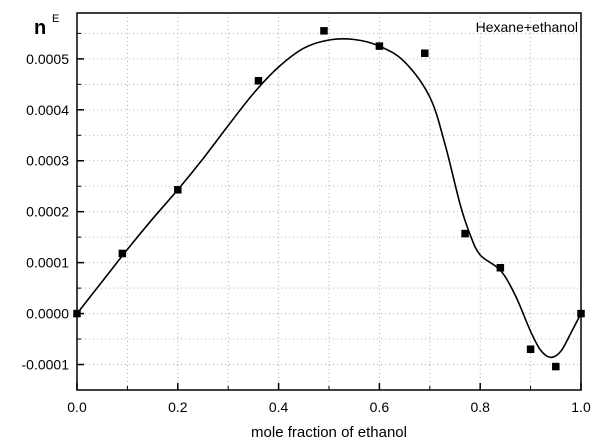 The height and width of the screenshot is (447, 592). Describe the element at coordinates (46, 365) in the screenshot. I see `y-tick-label: -0.0001` at that location.